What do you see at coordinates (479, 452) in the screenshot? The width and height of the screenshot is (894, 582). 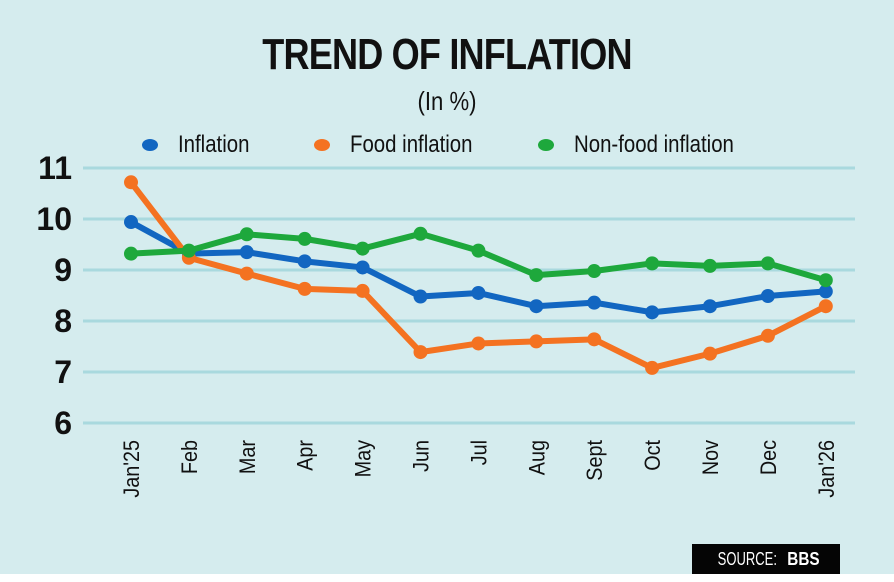 I see `x-tick-label: Jul` at bounding box center [479, 452].